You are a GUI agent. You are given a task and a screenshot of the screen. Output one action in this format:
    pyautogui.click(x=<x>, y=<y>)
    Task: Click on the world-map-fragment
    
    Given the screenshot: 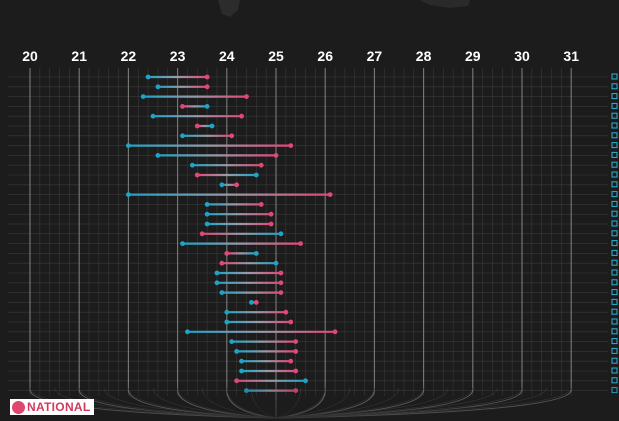 What is the action you would take?
    pyautogui.click(x=344, y=8)
    